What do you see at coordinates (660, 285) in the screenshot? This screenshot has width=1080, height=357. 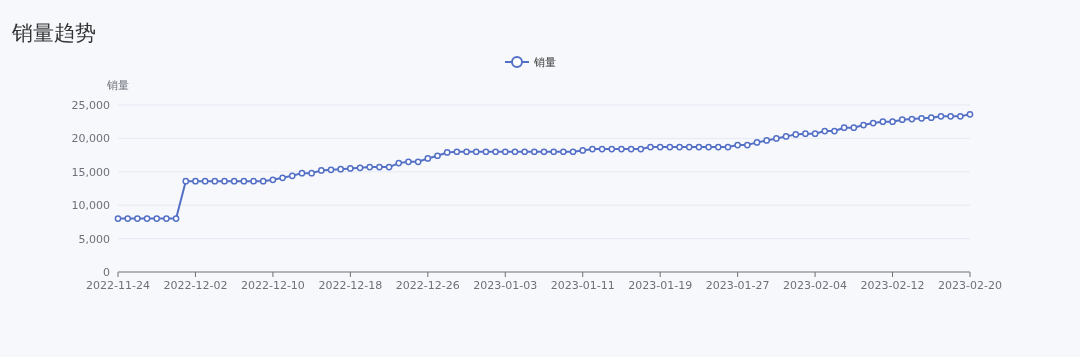 I see `x-tick-label: 2023-01-19` at bounding box center [660, 285].